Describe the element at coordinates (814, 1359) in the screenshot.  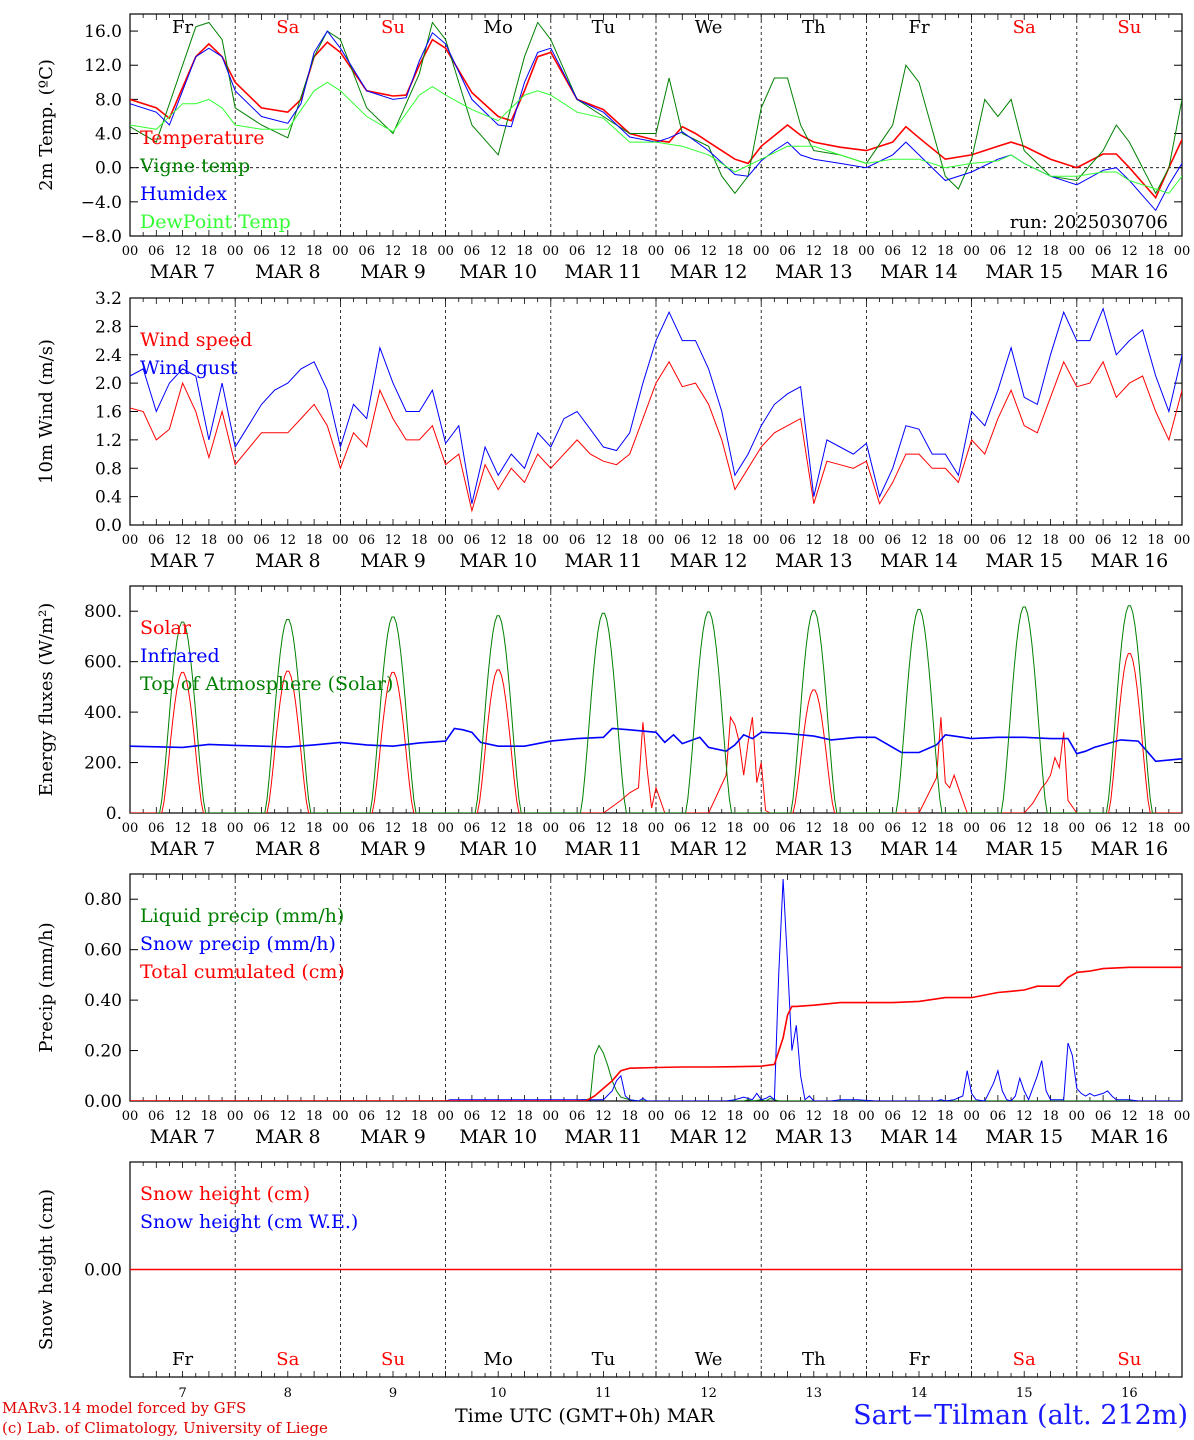
I see `day-name: Th` at that location.